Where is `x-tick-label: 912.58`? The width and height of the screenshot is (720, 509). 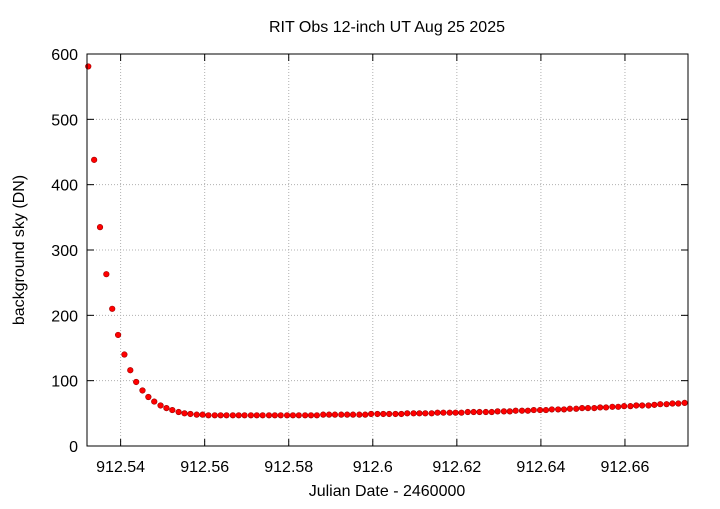
x-tick-label: 912.58 is located at coordinates (288, 467).